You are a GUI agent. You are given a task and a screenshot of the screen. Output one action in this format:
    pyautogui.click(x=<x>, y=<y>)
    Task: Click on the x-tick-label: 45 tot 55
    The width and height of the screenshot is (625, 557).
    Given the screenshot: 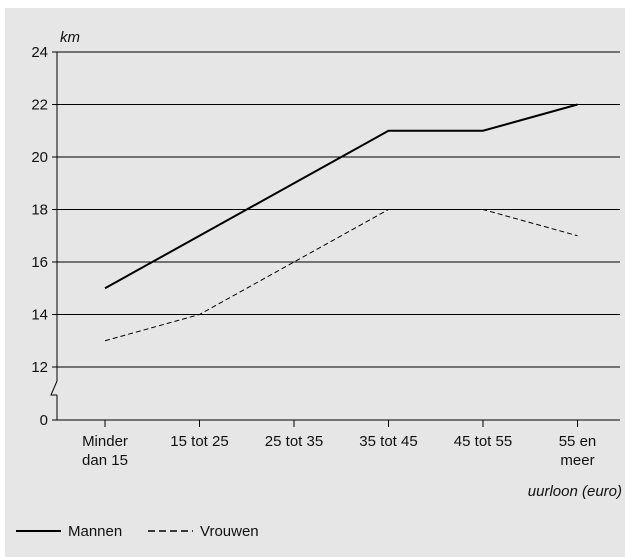 What is the action you would take?
    pyautogui.click(x=483, y=441)
    